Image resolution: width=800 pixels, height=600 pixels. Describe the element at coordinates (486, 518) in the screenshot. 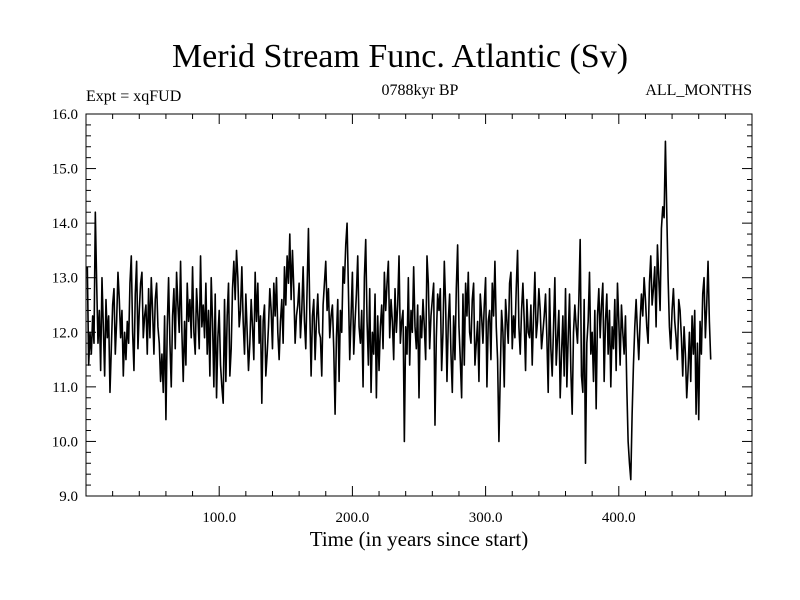

I see `x-tick-label: 300.0` at that location.